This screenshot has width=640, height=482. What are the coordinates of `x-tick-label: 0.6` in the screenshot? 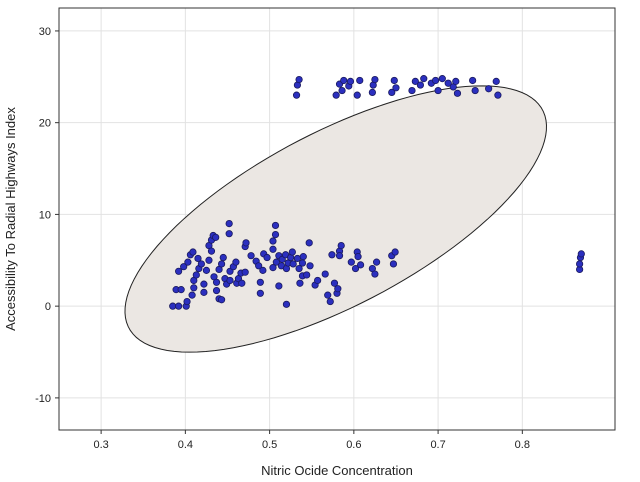 It's located at (353, 445).